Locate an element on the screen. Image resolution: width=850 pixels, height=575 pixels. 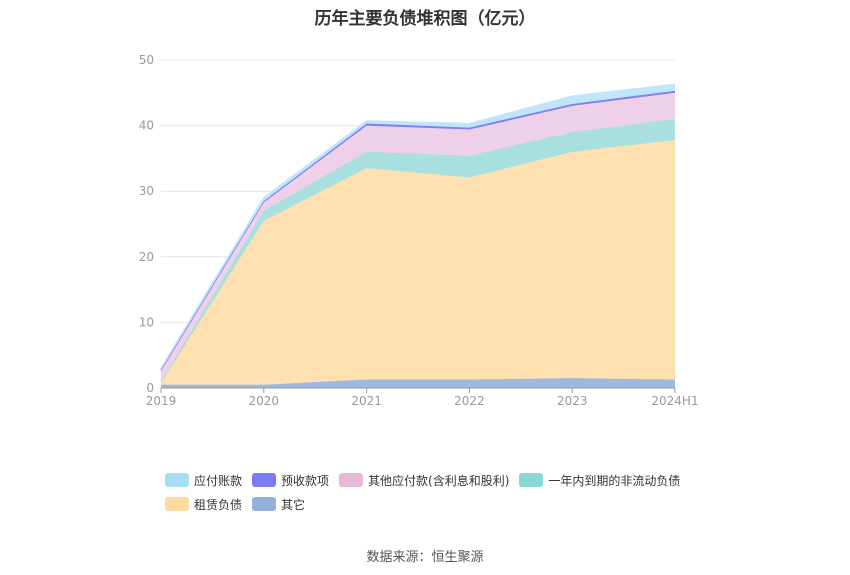
chart-legend: 应付账款 预收款项 其他应付款(含利息和股利) 一年内到期的非流动负债租赁负债 其它 is located at coordinates (445, 496).